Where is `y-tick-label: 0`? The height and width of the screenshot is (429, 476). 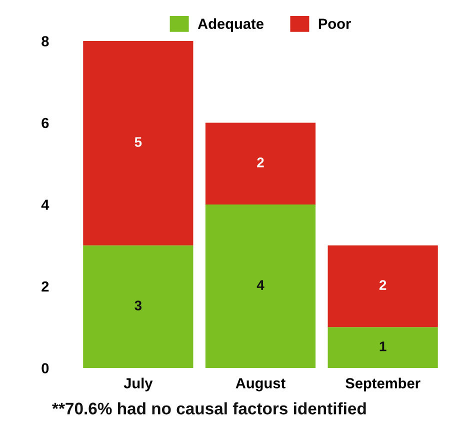 y-tick-label: 0 is located at coordinates (45, 368).